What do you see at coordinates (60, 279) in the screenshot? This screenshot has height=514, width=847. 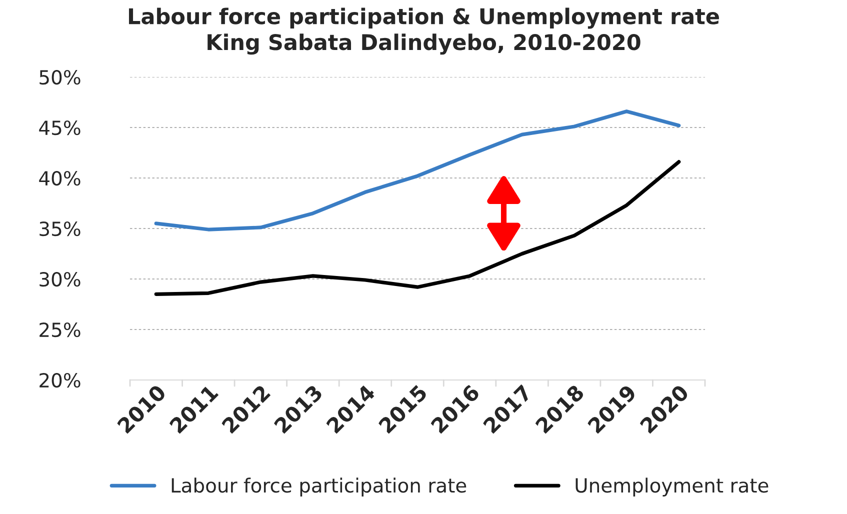 I see `y-tick-label: 30%` at bounding box center [60, 279].